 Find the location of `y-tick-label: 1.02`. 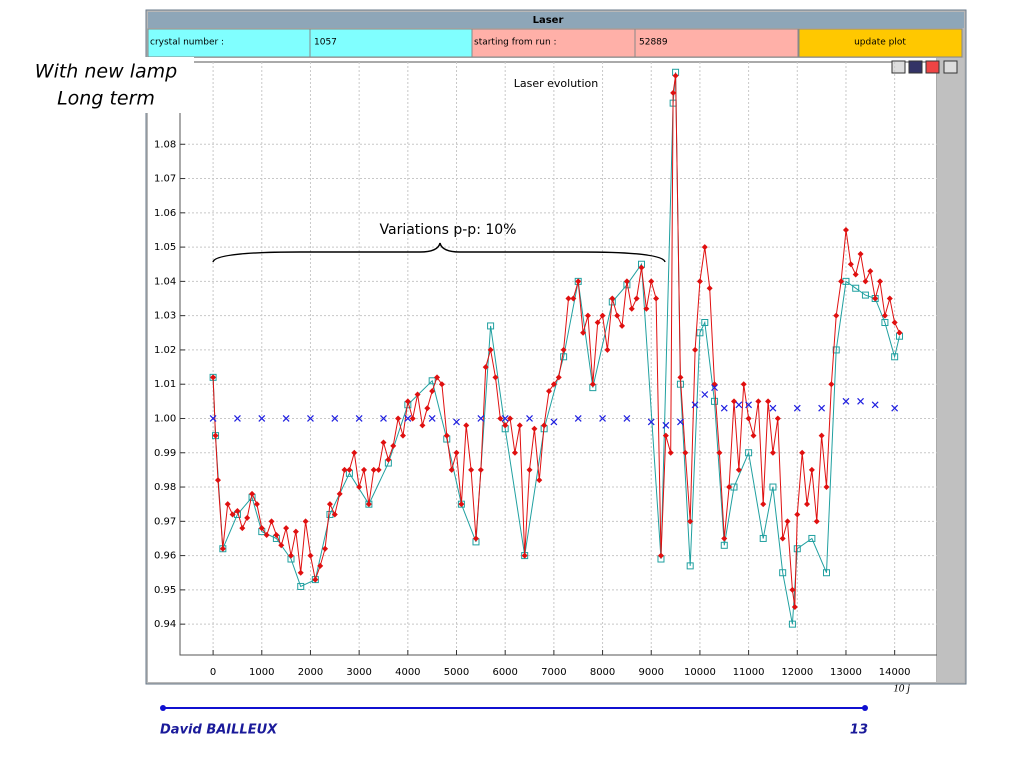

y-tick-label: 1.02 is located at coordinates (165, 350).